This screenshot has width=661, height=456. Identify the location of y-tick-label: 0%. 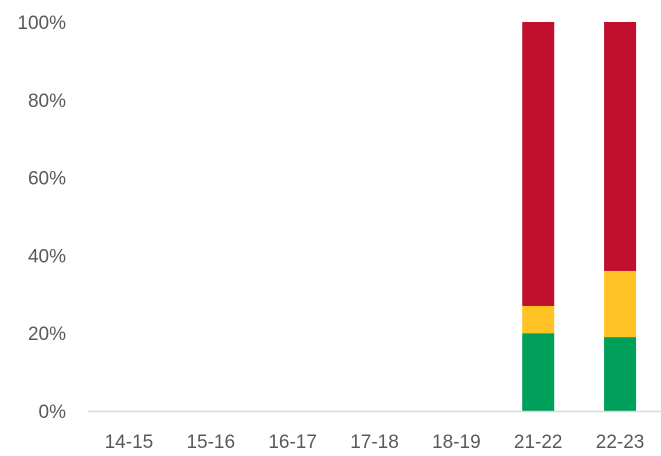
(53, 412).